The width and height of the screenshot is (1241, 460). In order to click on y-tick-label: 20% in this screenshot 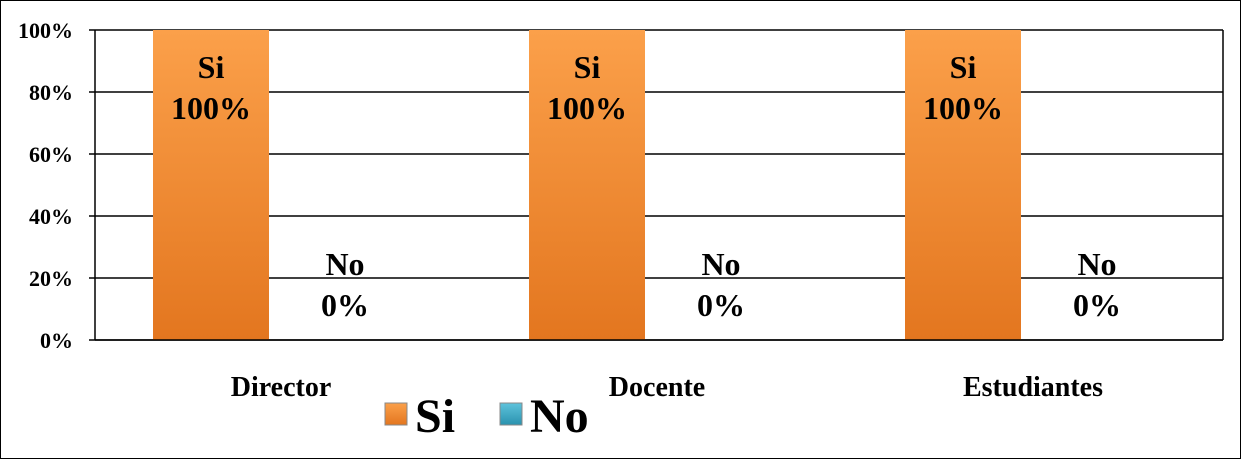, I will do `click(51, 278)`.